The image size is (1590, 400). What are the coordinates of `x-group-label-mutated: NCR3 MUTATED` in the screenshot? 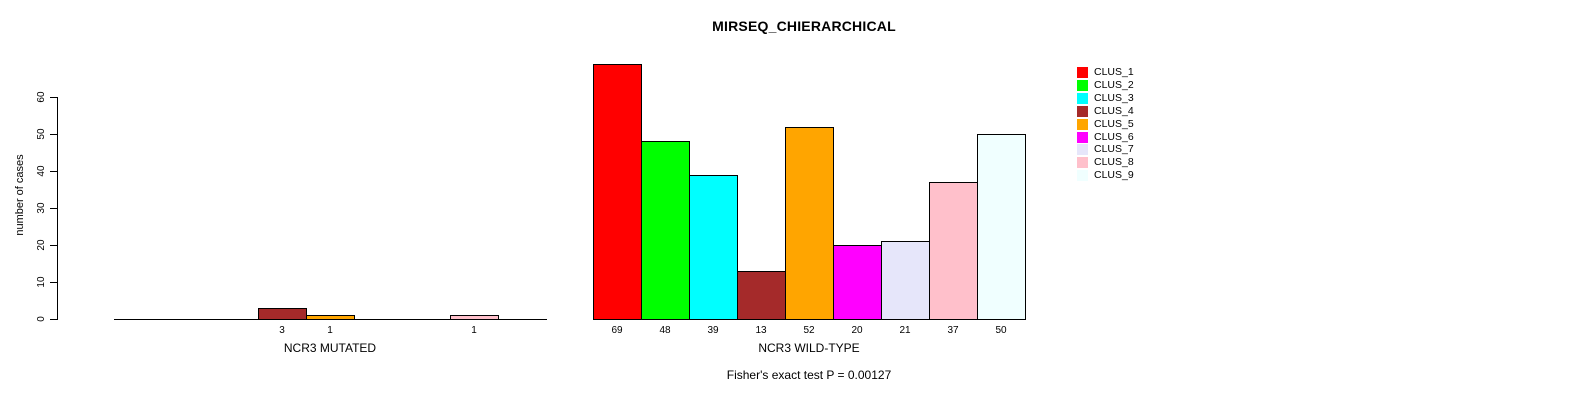 It's located at (330, 348).